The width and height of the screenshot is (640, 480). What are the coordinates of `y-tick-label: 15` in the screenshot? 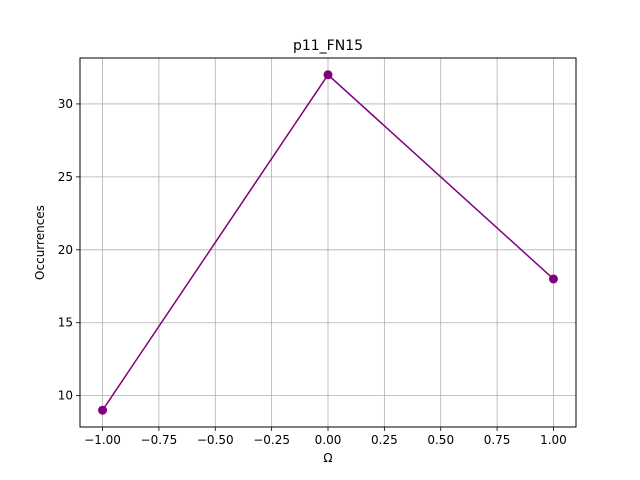 It's located at (65, 323).